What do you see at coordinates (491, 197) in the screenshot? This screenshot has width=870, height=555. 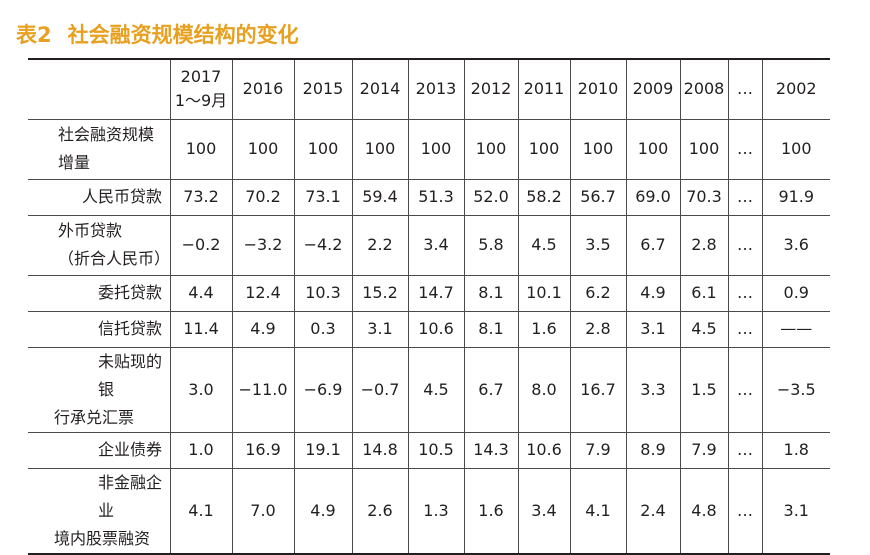 I see `value-cell: 52.0` at bounding box center [491, 197].